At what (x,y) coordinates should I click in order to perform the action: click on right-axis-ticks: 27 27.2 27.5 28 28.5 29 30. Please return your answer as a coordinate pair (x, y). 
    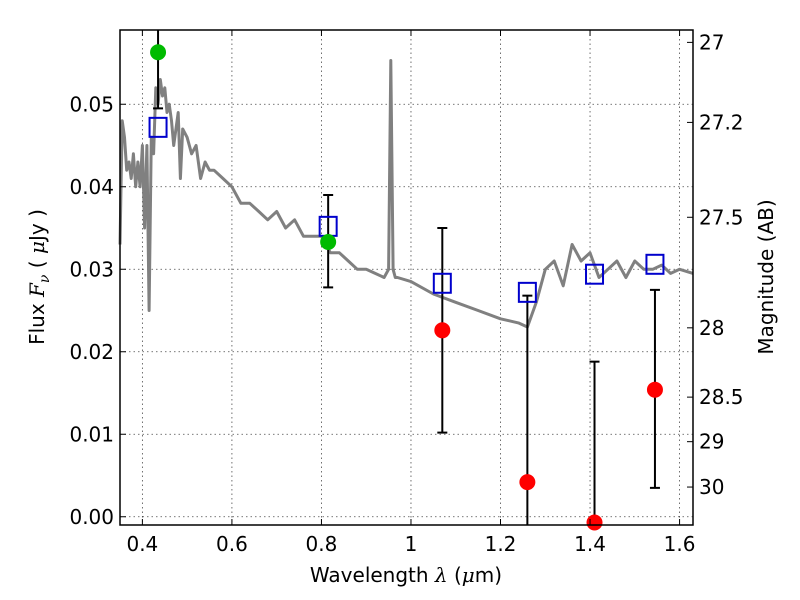
    Looking at the image, I should click on (715, 264).